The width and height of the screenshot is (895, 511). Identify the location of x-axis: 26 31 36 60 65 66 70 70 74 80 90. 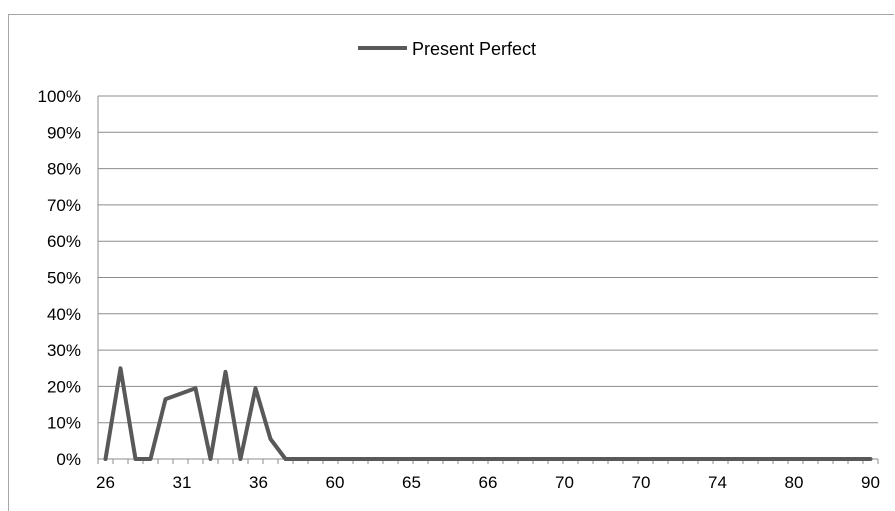
(488, 475).